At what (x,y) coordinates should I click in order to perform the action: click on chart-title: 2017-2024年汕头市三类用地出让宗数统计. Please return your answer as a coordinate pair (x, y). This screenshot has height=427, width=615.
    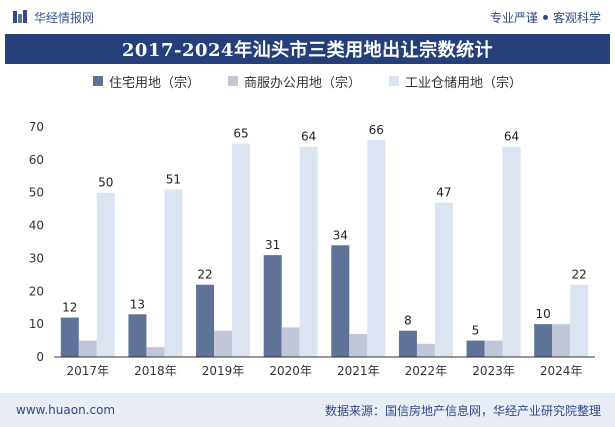
    Looking at the image, I should click on (307, 50).